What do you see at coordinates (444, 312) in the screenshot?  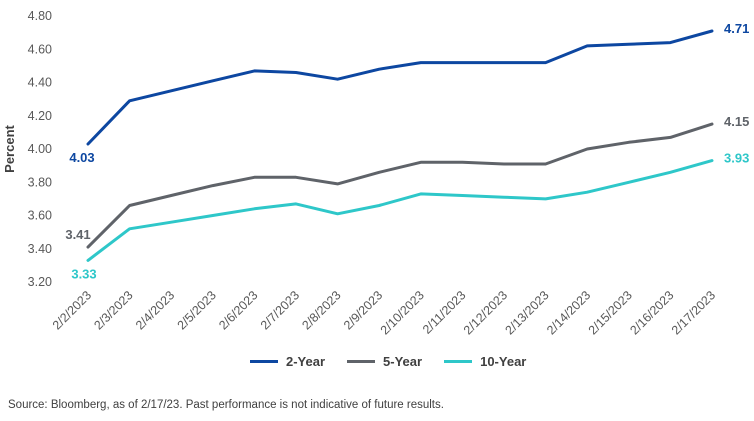 I see `x-tick-label: 2/11/2023` at bounding box center [444, 312].